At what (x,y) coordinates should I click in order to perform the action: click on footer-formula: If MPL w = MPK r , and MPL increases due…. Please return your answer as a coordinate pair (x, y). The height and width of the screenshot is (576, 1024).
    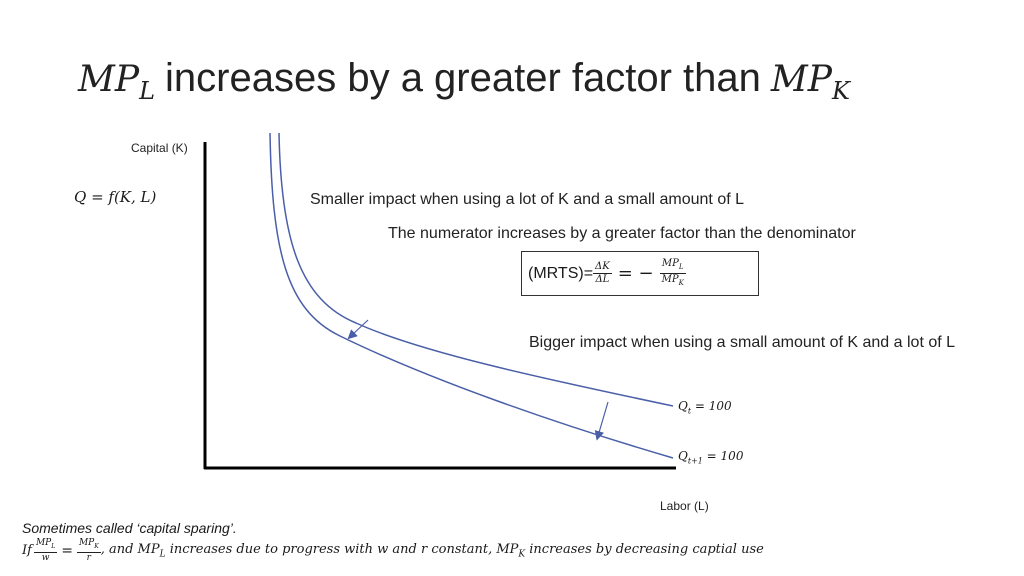
    Looking at the image, I should click on (393, 551).